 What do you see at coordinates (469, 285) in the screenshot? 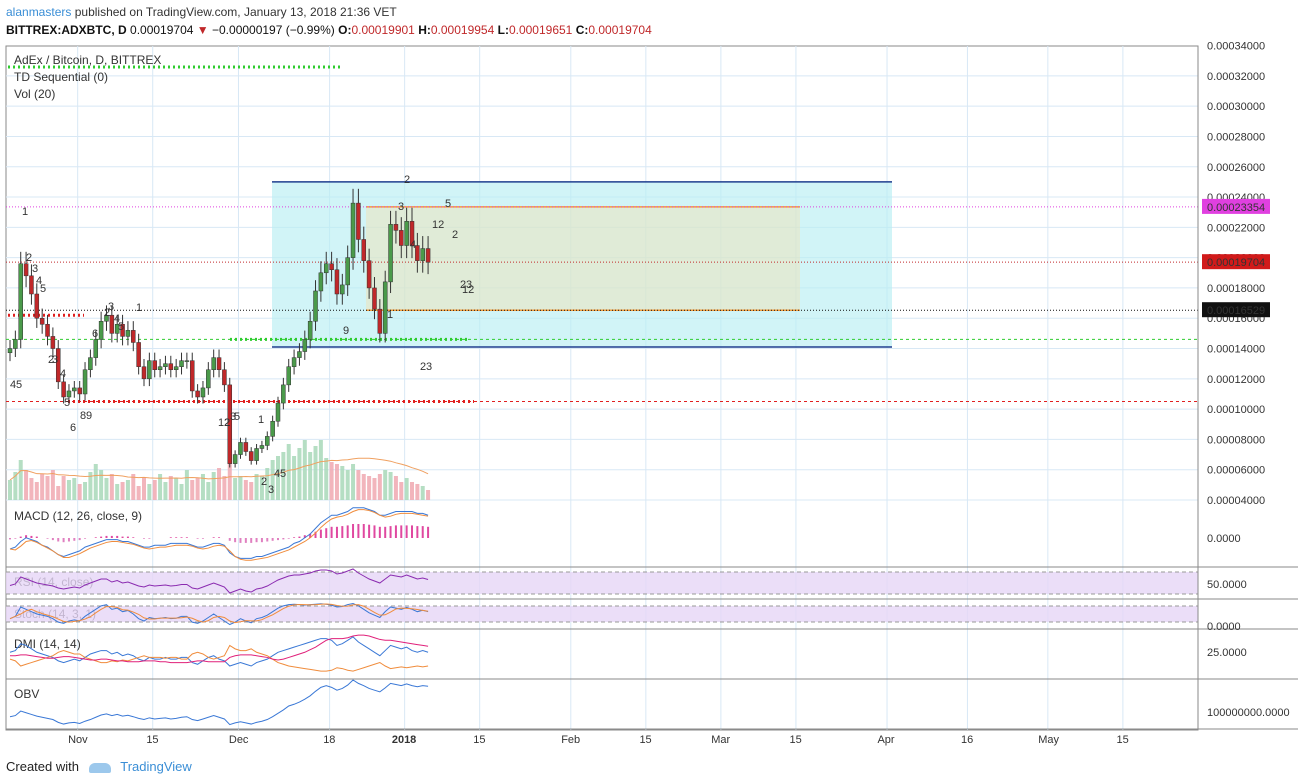
I see `td-count-sell: 3` at bounding box center [469, 285].